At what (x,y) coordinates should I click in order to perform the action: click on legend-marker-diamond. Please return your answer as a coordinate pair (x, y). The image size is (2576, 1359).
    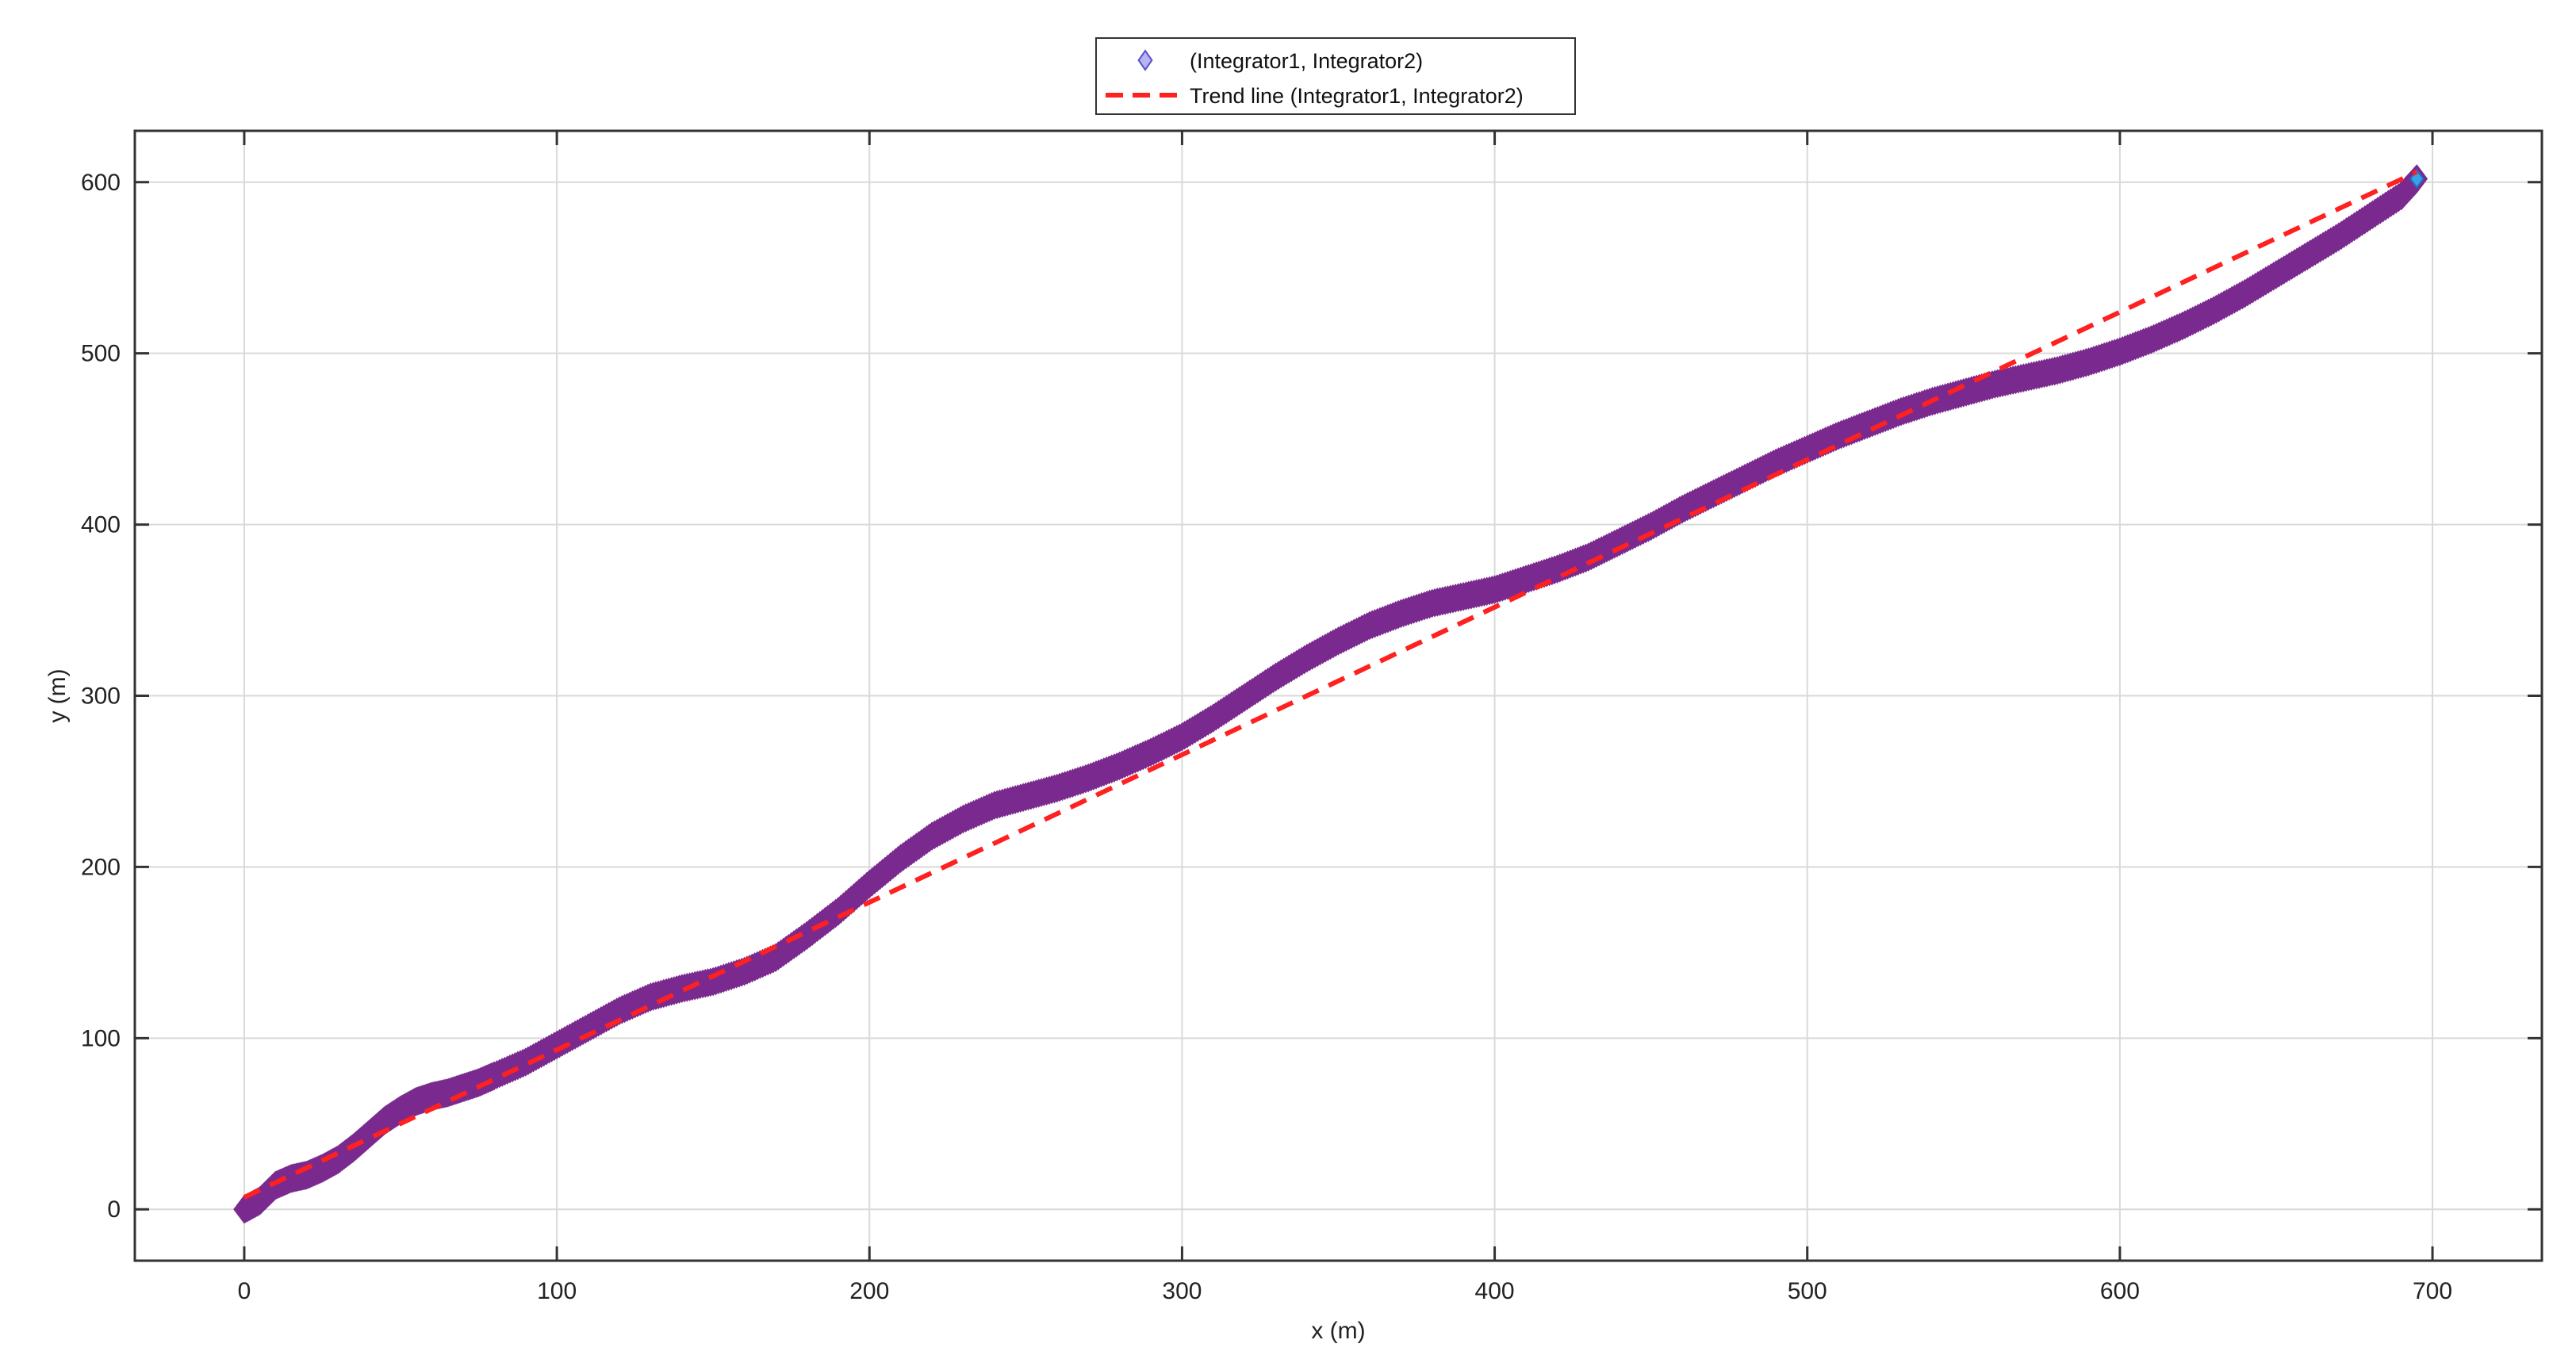
    Looking at the image, I should click on (1145, 60).